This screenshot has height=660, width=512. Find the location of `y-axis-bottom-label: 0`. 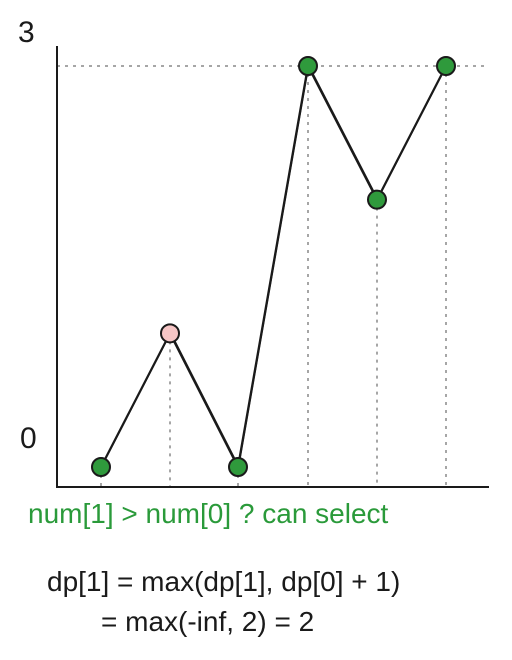

y-axis-bottom-label: 0 is located at coordinates (28, 438).